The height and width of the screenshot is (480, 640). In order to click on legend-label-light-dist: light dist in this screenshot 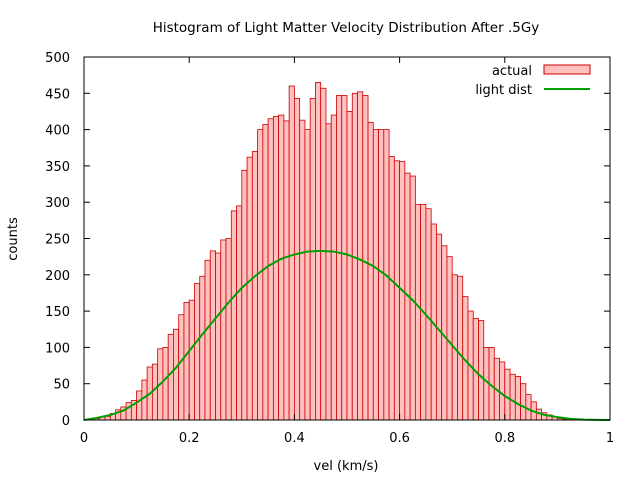, I will do `click(503, 90)`.